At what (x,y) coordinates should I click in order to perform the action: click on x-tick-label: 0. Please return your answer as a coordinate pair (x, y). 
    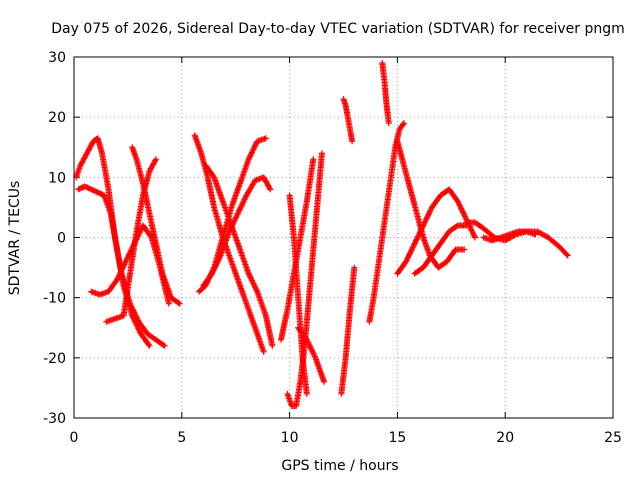
    Looking at the image, I should click on (74, 438).